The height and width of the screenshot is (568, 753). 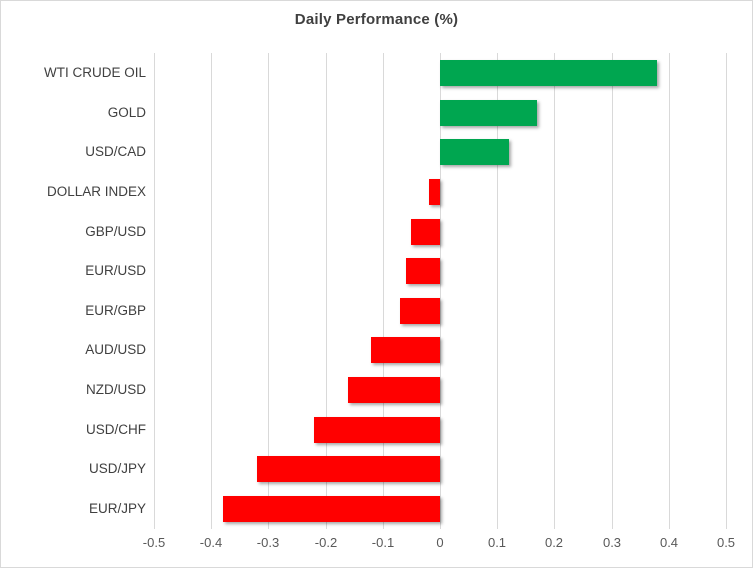 I want to click on gridline--0.5, so click(x=154, y=291).